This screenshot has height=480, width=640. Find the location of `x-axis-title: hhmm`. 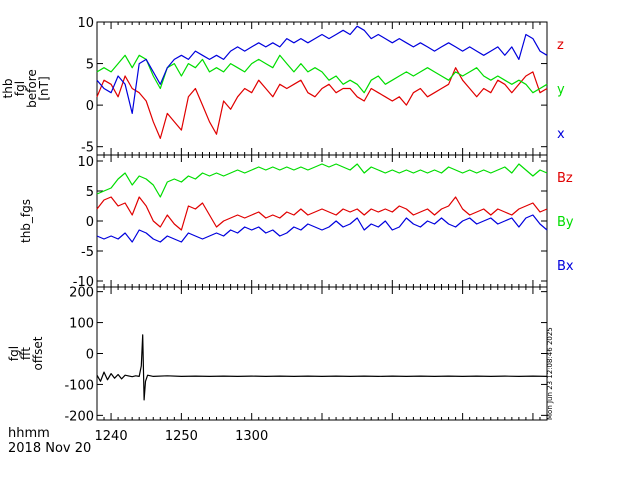

x-axis-title: hhmm is located at coordinates (29, 433).